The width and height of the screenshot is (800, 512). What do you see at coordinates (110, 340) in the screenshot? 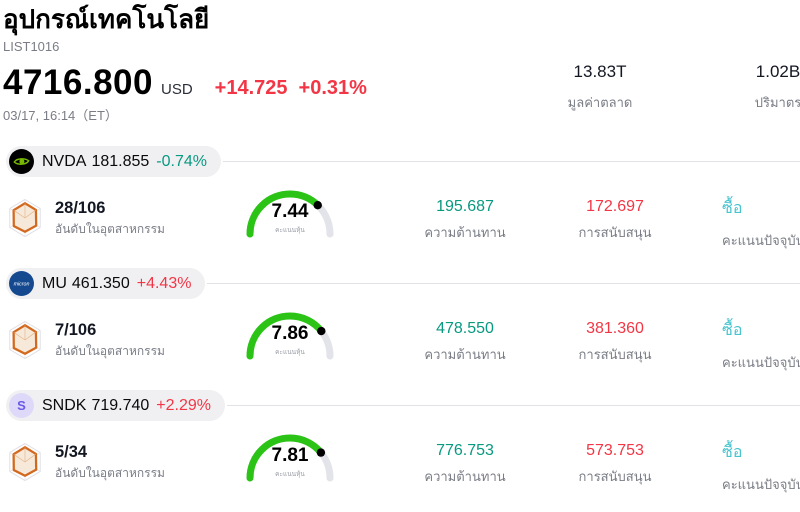
I see `rank-text: 7/106 อันดับในอุตสาหกรรม` at bounding box center [110, 340].